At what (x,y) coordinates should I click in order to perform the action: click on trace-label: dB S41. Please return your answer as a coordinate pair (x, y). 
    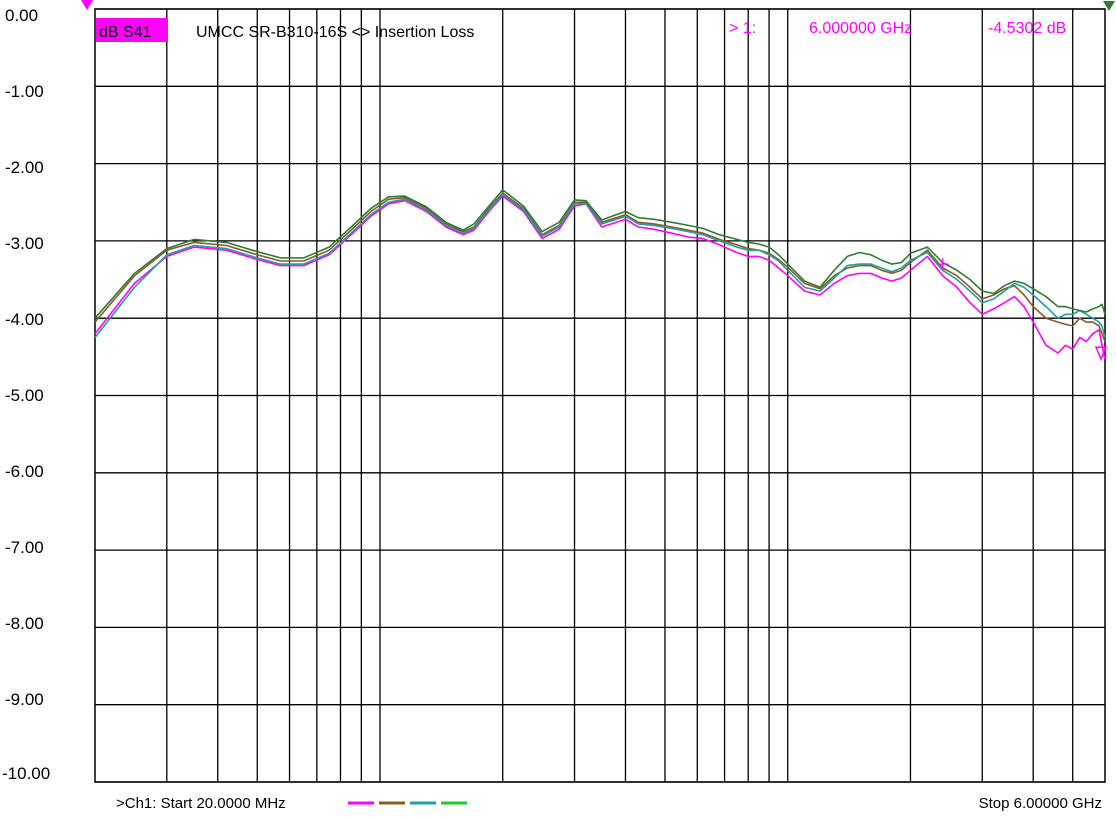
    Looking at the image, I should click on (125, 32).